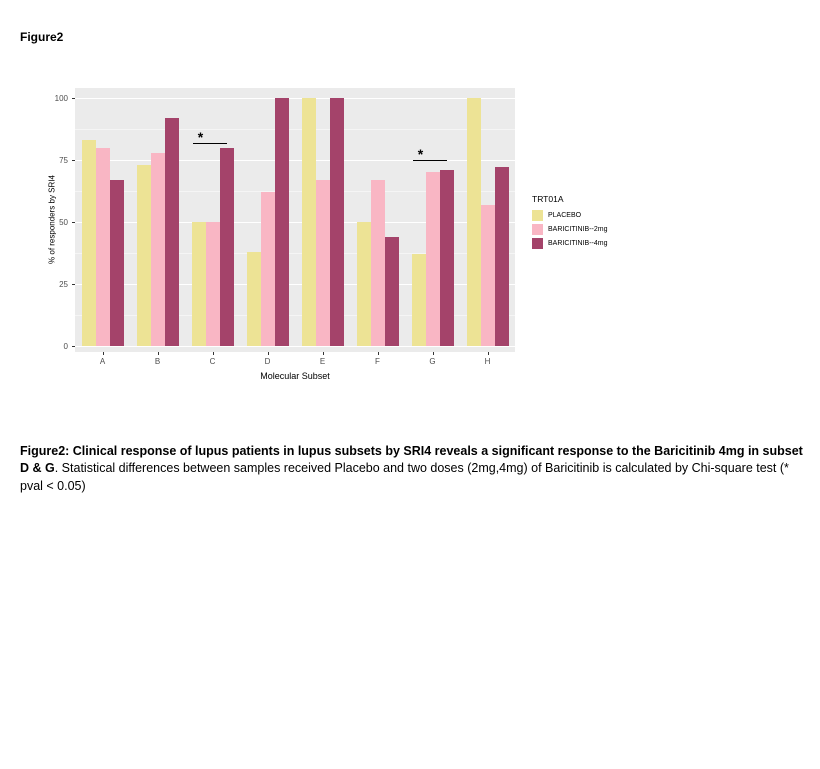  What do you see at coordinates (212, 361) in the screenshot?
I see `x-tick-label: C` at bounding box center [212, 361].